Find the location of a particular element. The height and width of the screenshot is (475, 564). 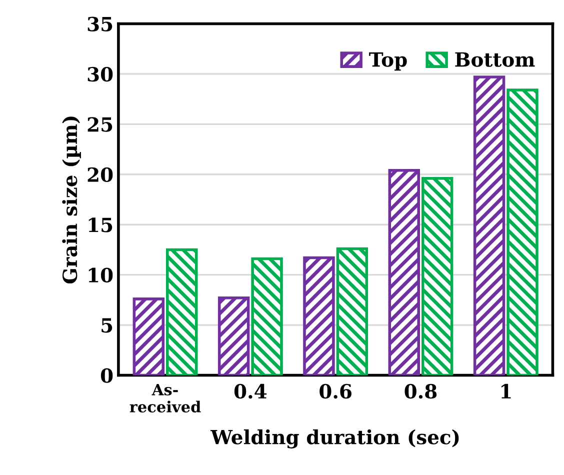

y-tick-label: 15 is located at coordinates (100, 225).